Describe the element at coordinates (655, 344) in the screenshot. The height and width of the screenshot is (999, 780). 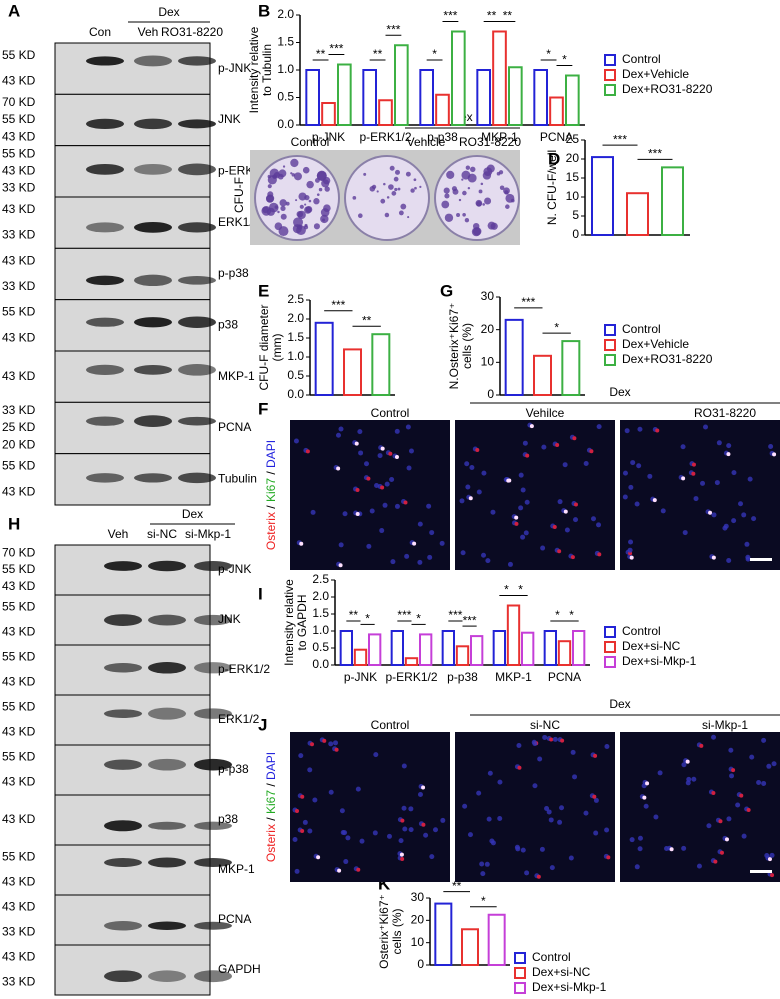
I see `legend-label: Dex+Vehicle` at that location.